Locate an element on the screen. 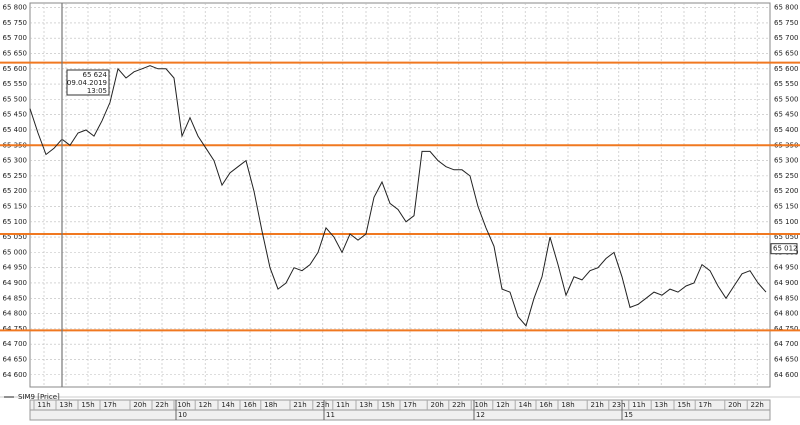 The height and width of the screenshot is (425, 800). y-tick-label-left: 64 600 is located at coordinates (15, 375).